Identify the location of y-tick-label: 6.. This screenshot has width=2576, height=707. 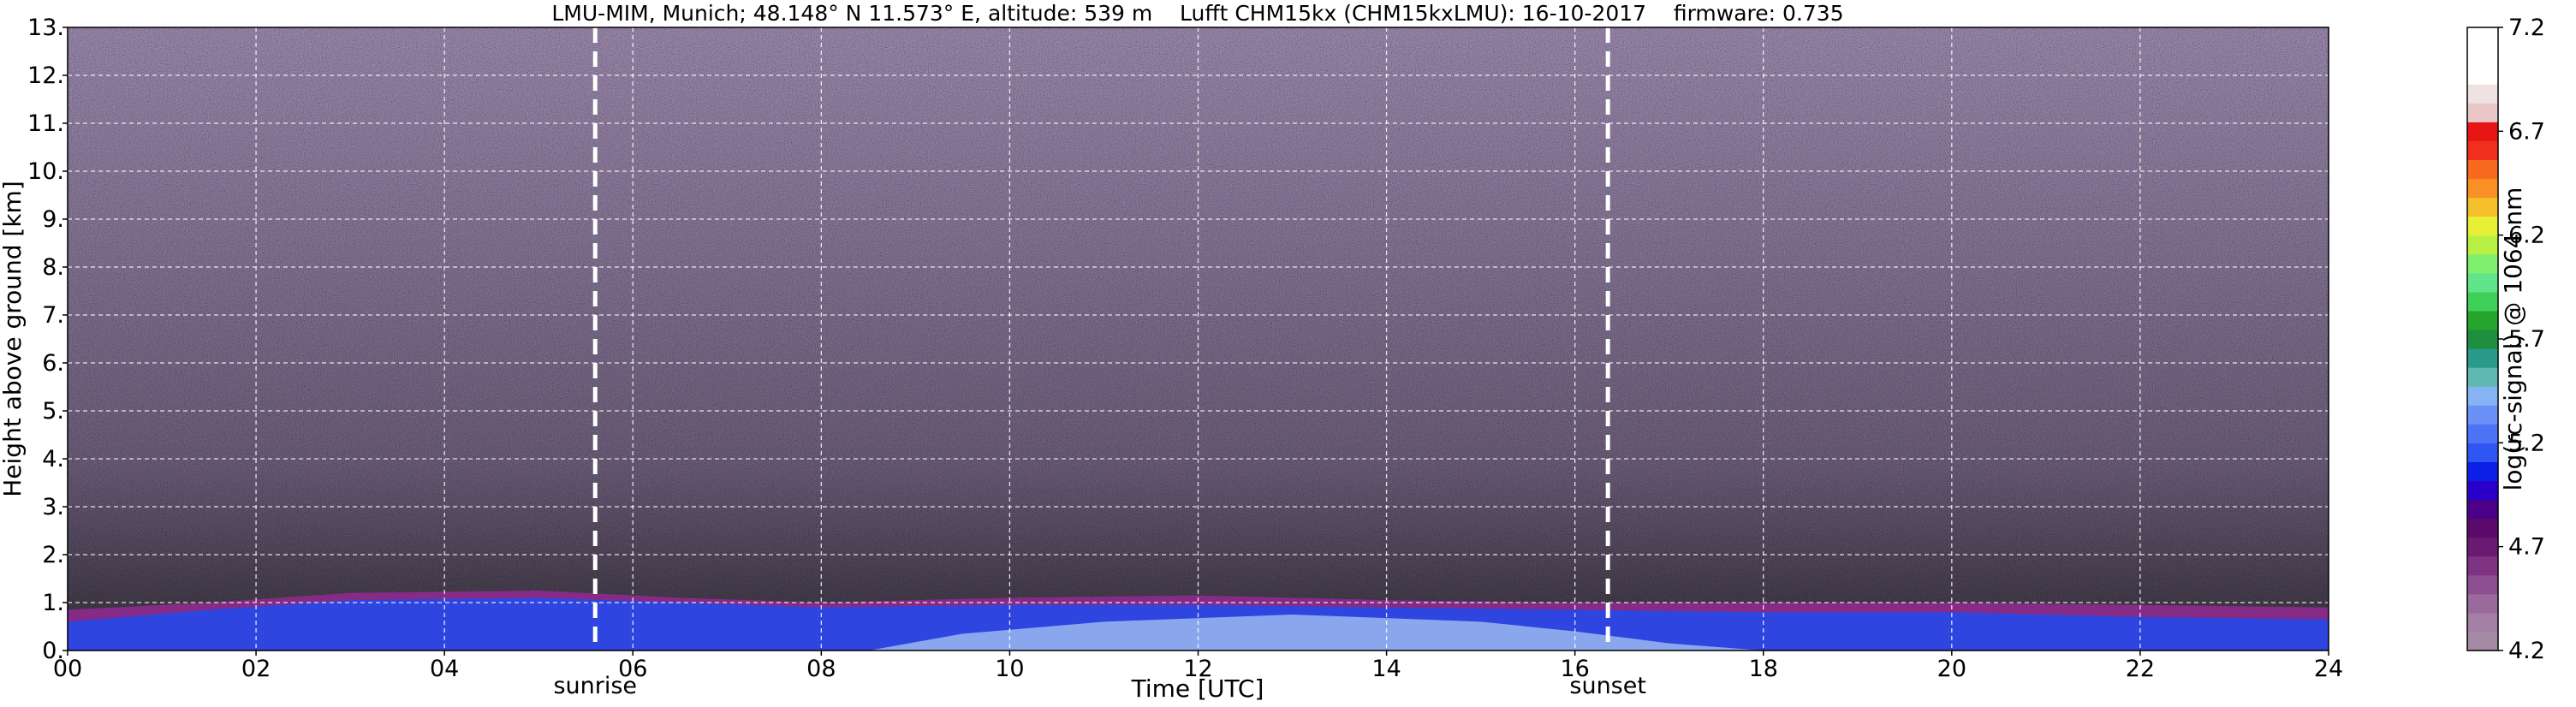
(53, 363).